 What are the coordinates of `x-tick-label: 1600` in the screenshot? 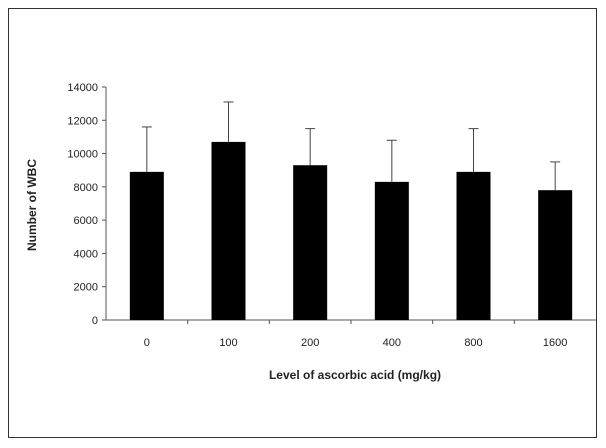 It's located at (555, 343).